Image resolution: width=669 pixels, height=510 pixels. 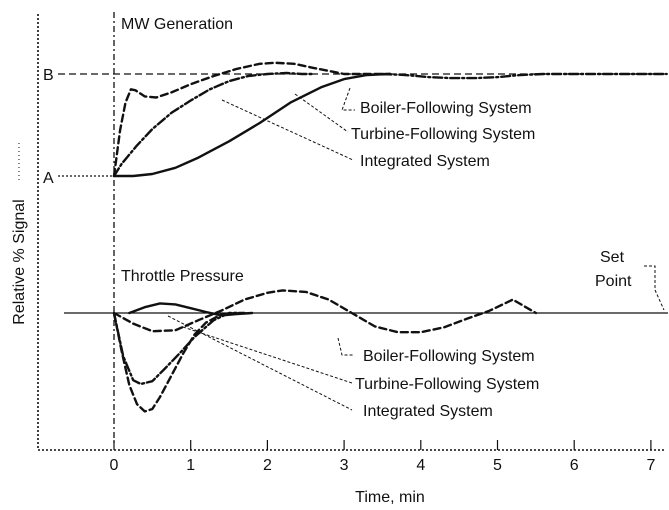 What do you see at coordinates (390, 497) in the screenshot?
I see `x-axis-label: Time, min` at bounding box center [390, 497].